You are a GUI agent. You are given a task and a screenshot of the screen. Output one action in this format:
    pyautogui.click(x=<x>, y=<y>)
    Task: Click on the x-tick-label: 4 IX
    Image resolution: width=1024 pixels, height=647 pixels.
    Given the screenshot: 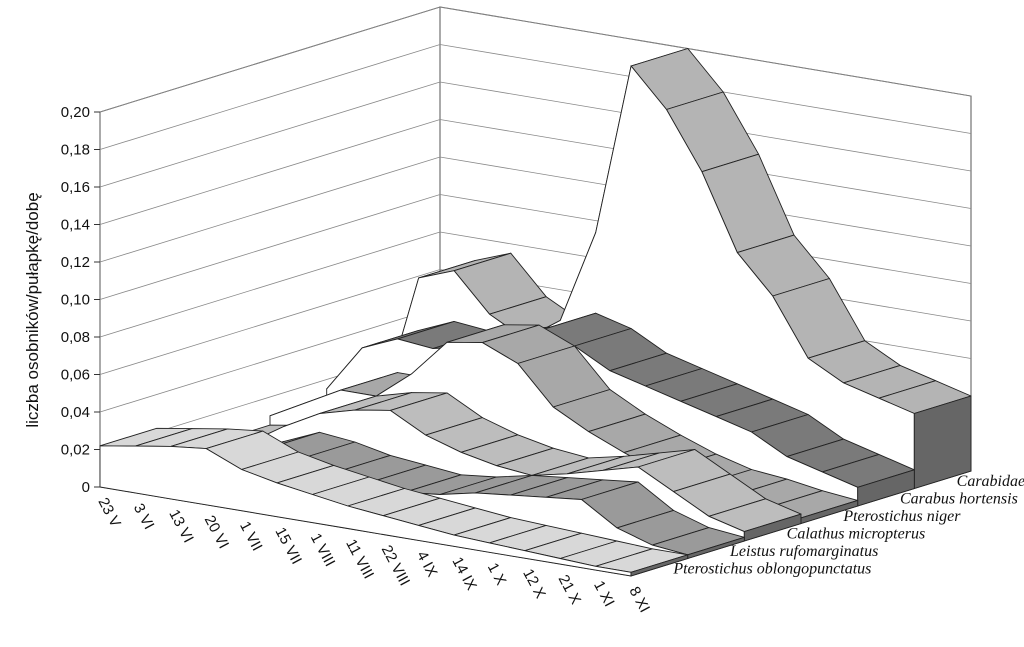 What is the action you would take?
    pyautogui.click(x=427, y=564)
    